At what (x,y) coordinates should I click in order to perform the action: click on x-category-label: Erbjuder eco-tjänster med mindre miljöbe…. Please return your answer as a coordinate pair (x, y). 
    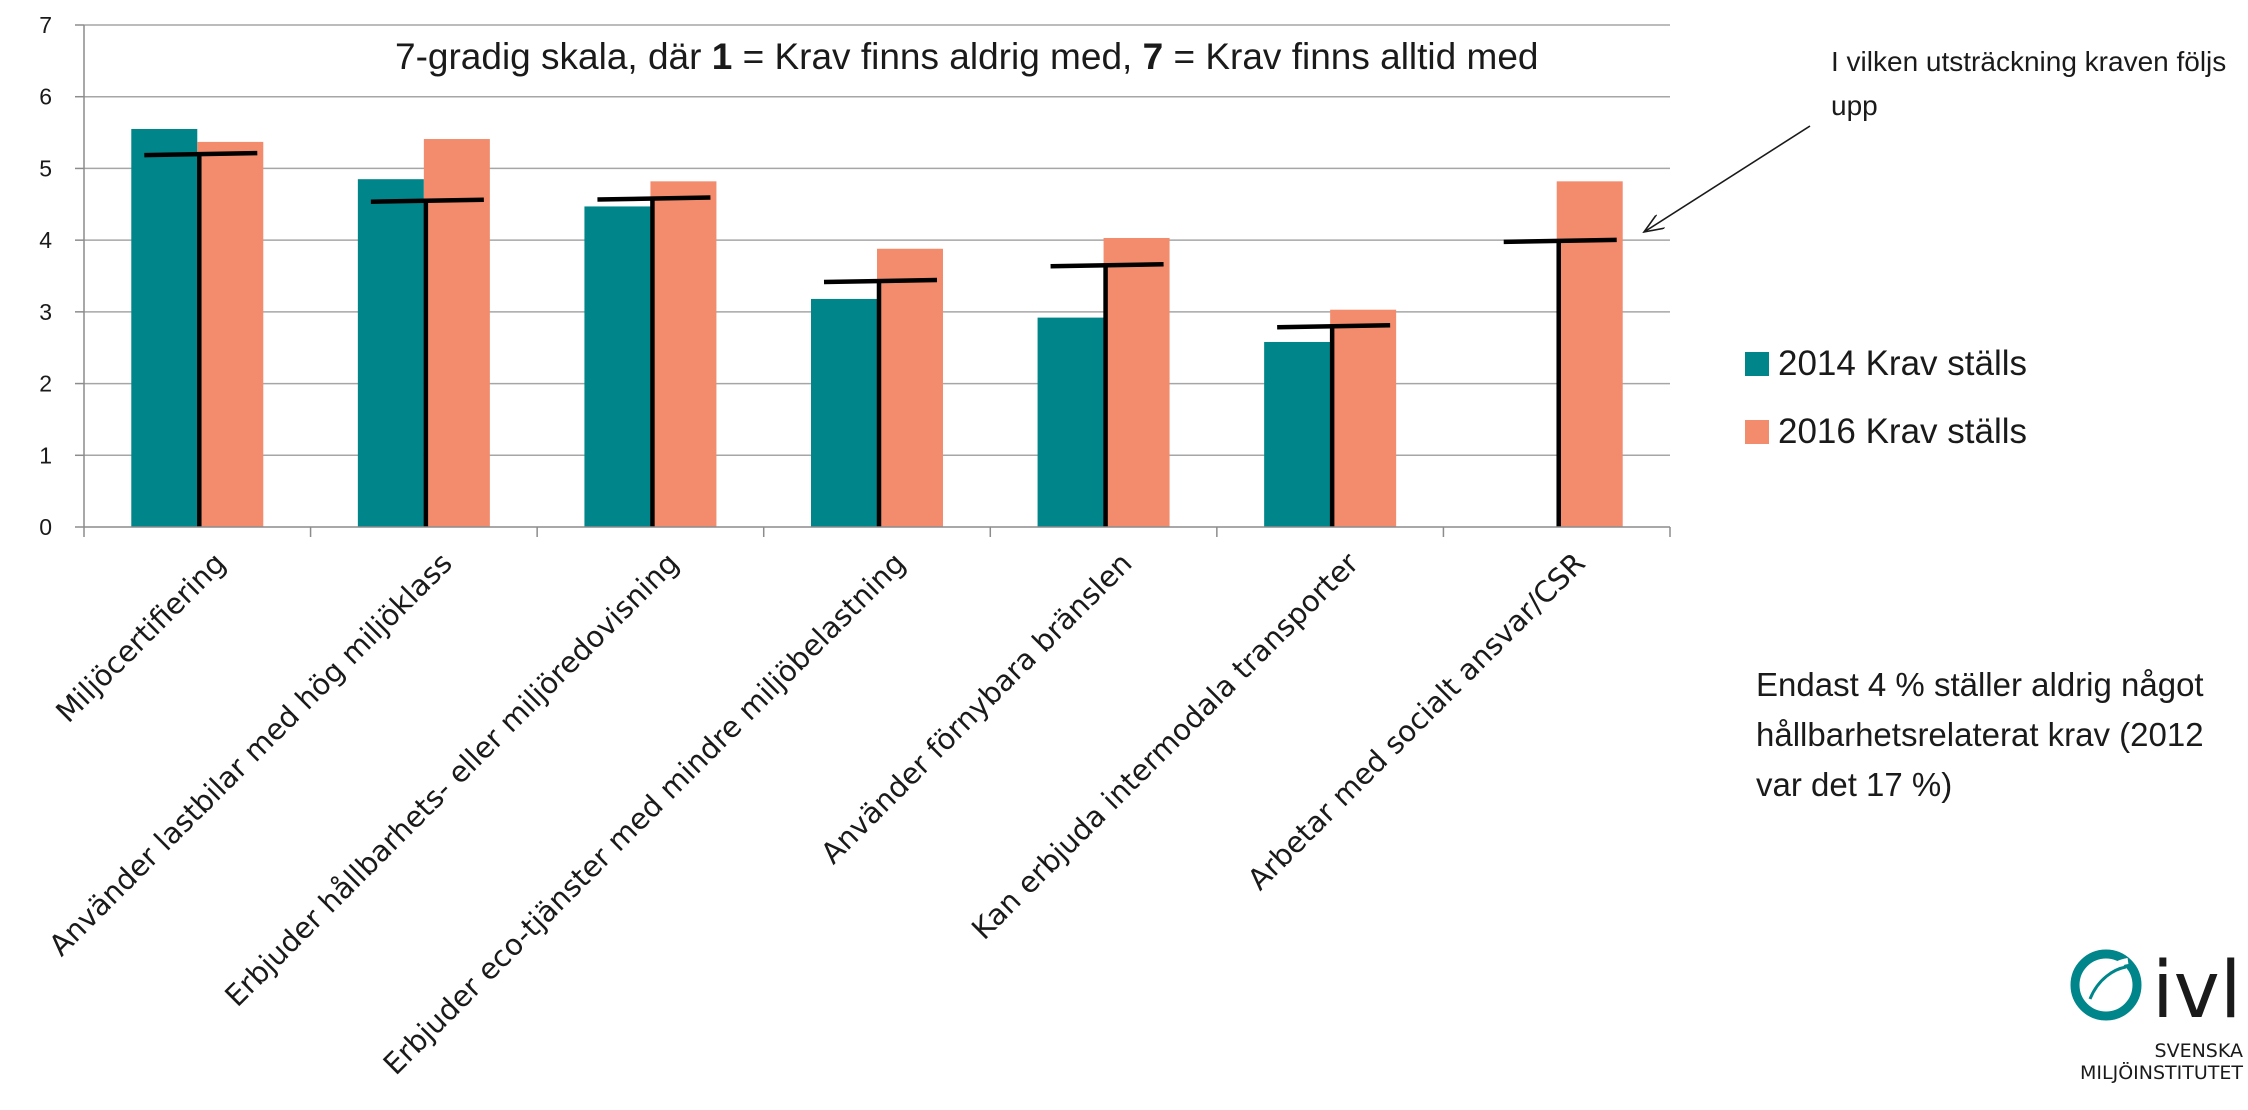
    Looking at the image, I should click on (644, 813).